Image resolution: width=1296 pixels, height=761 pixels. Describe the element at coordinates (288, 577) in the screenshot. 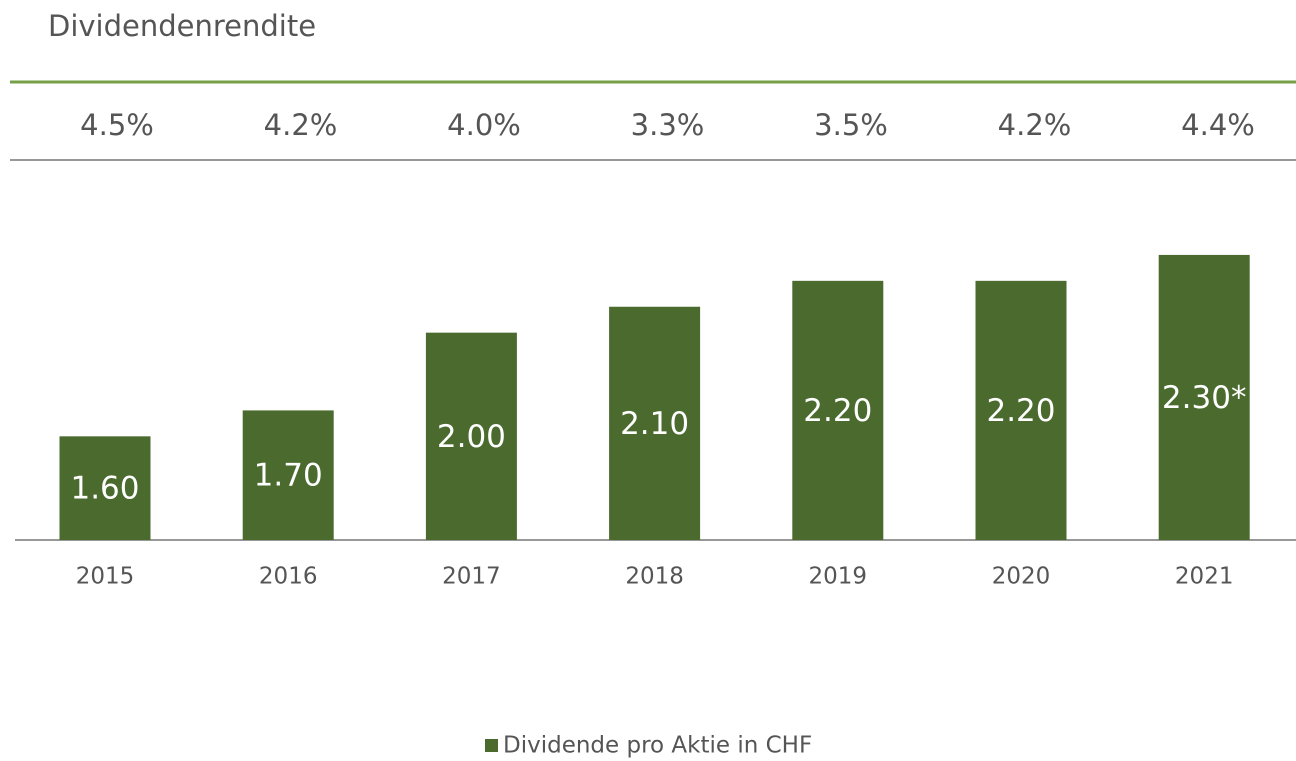

I see `x-tick-label: 2016` at that location.